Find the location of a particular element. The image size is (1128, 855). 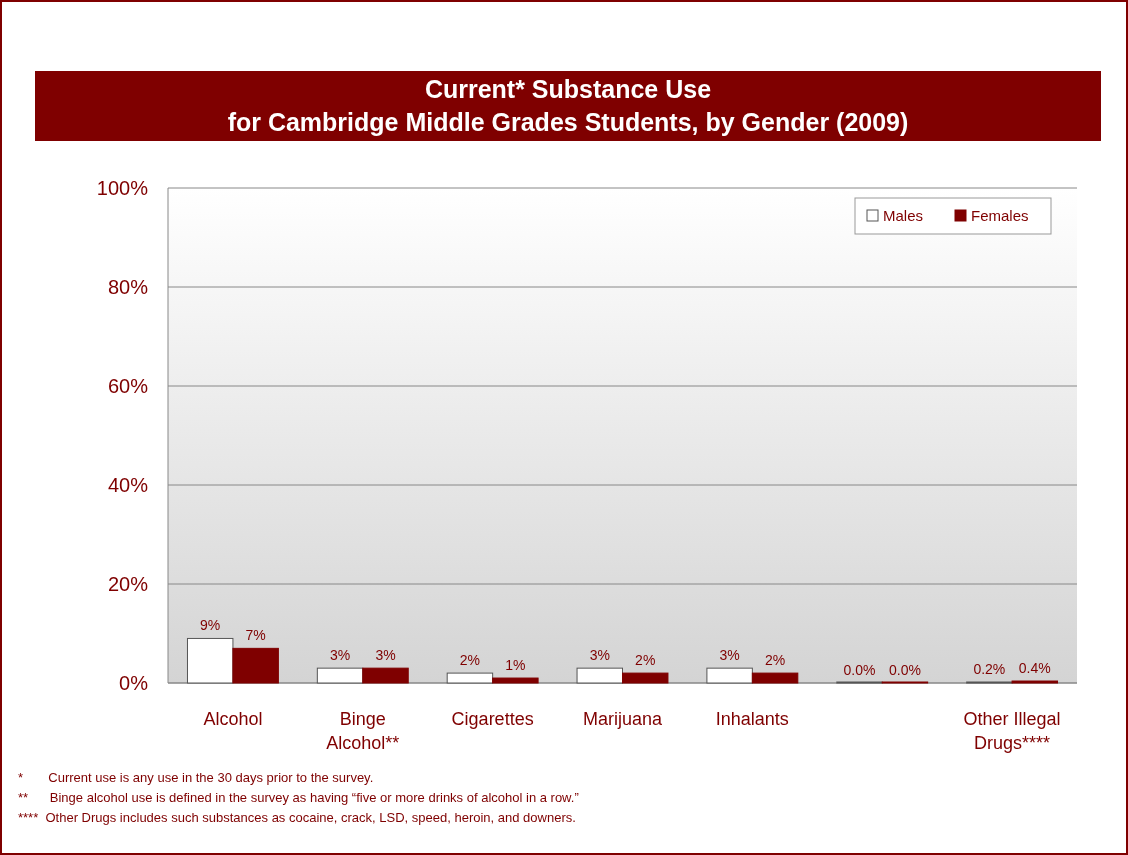

data-label: 9% is located at coordinates (210, 625).